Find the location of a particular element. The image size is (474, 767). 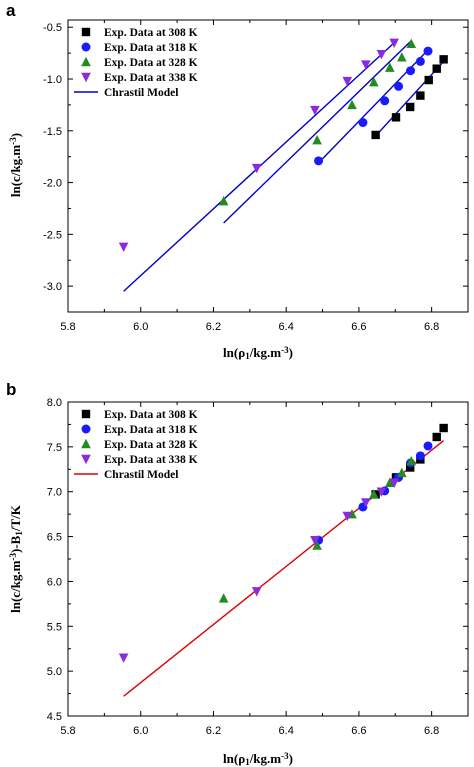

panel-b-y-axis-title: ln(c/kg.m-3)-B1/T/K is located at coordinates (16, 558).